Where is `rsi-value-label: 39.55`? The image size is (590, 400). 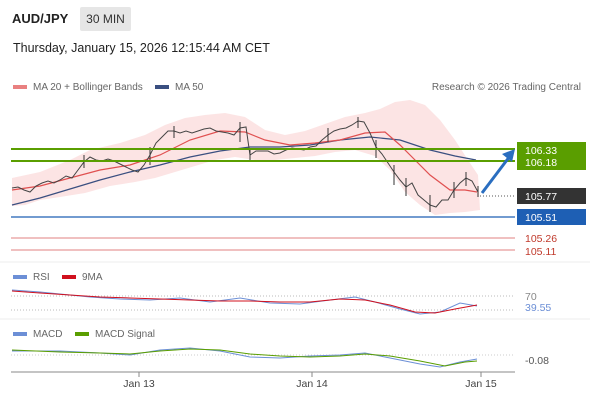 rsi-value-label: 39.55 is located at coordinates (538, 308).